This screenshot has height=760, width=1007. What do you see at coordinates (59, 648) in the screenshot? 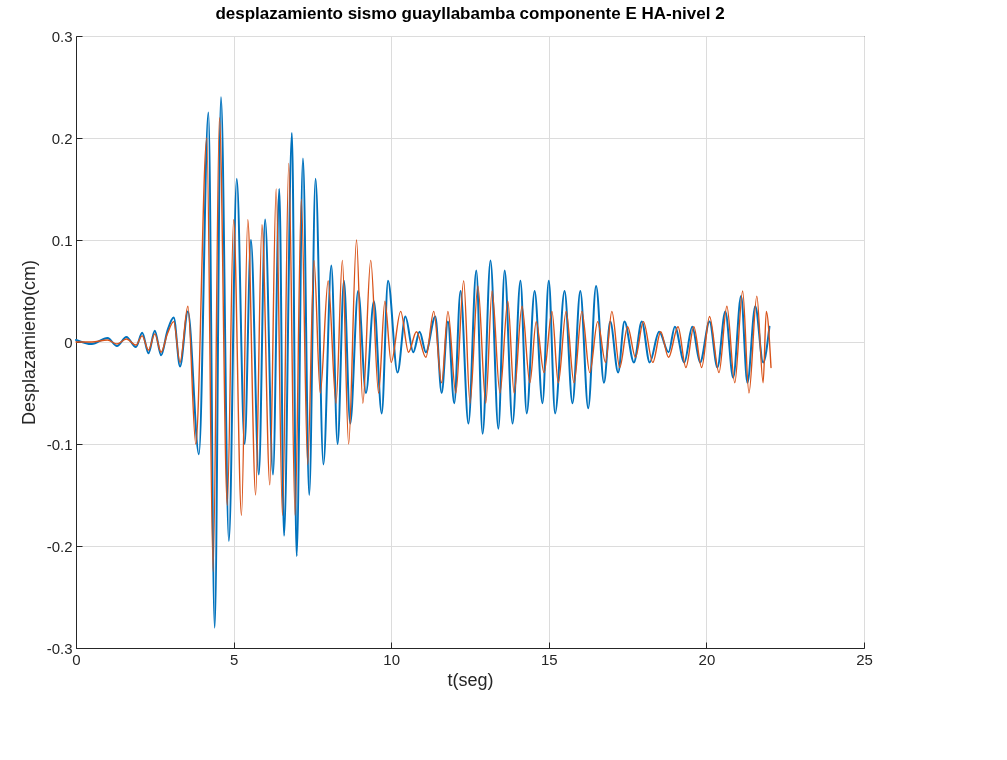
I see `y-tick-label: -0.3` at bounding box center [59, 648].